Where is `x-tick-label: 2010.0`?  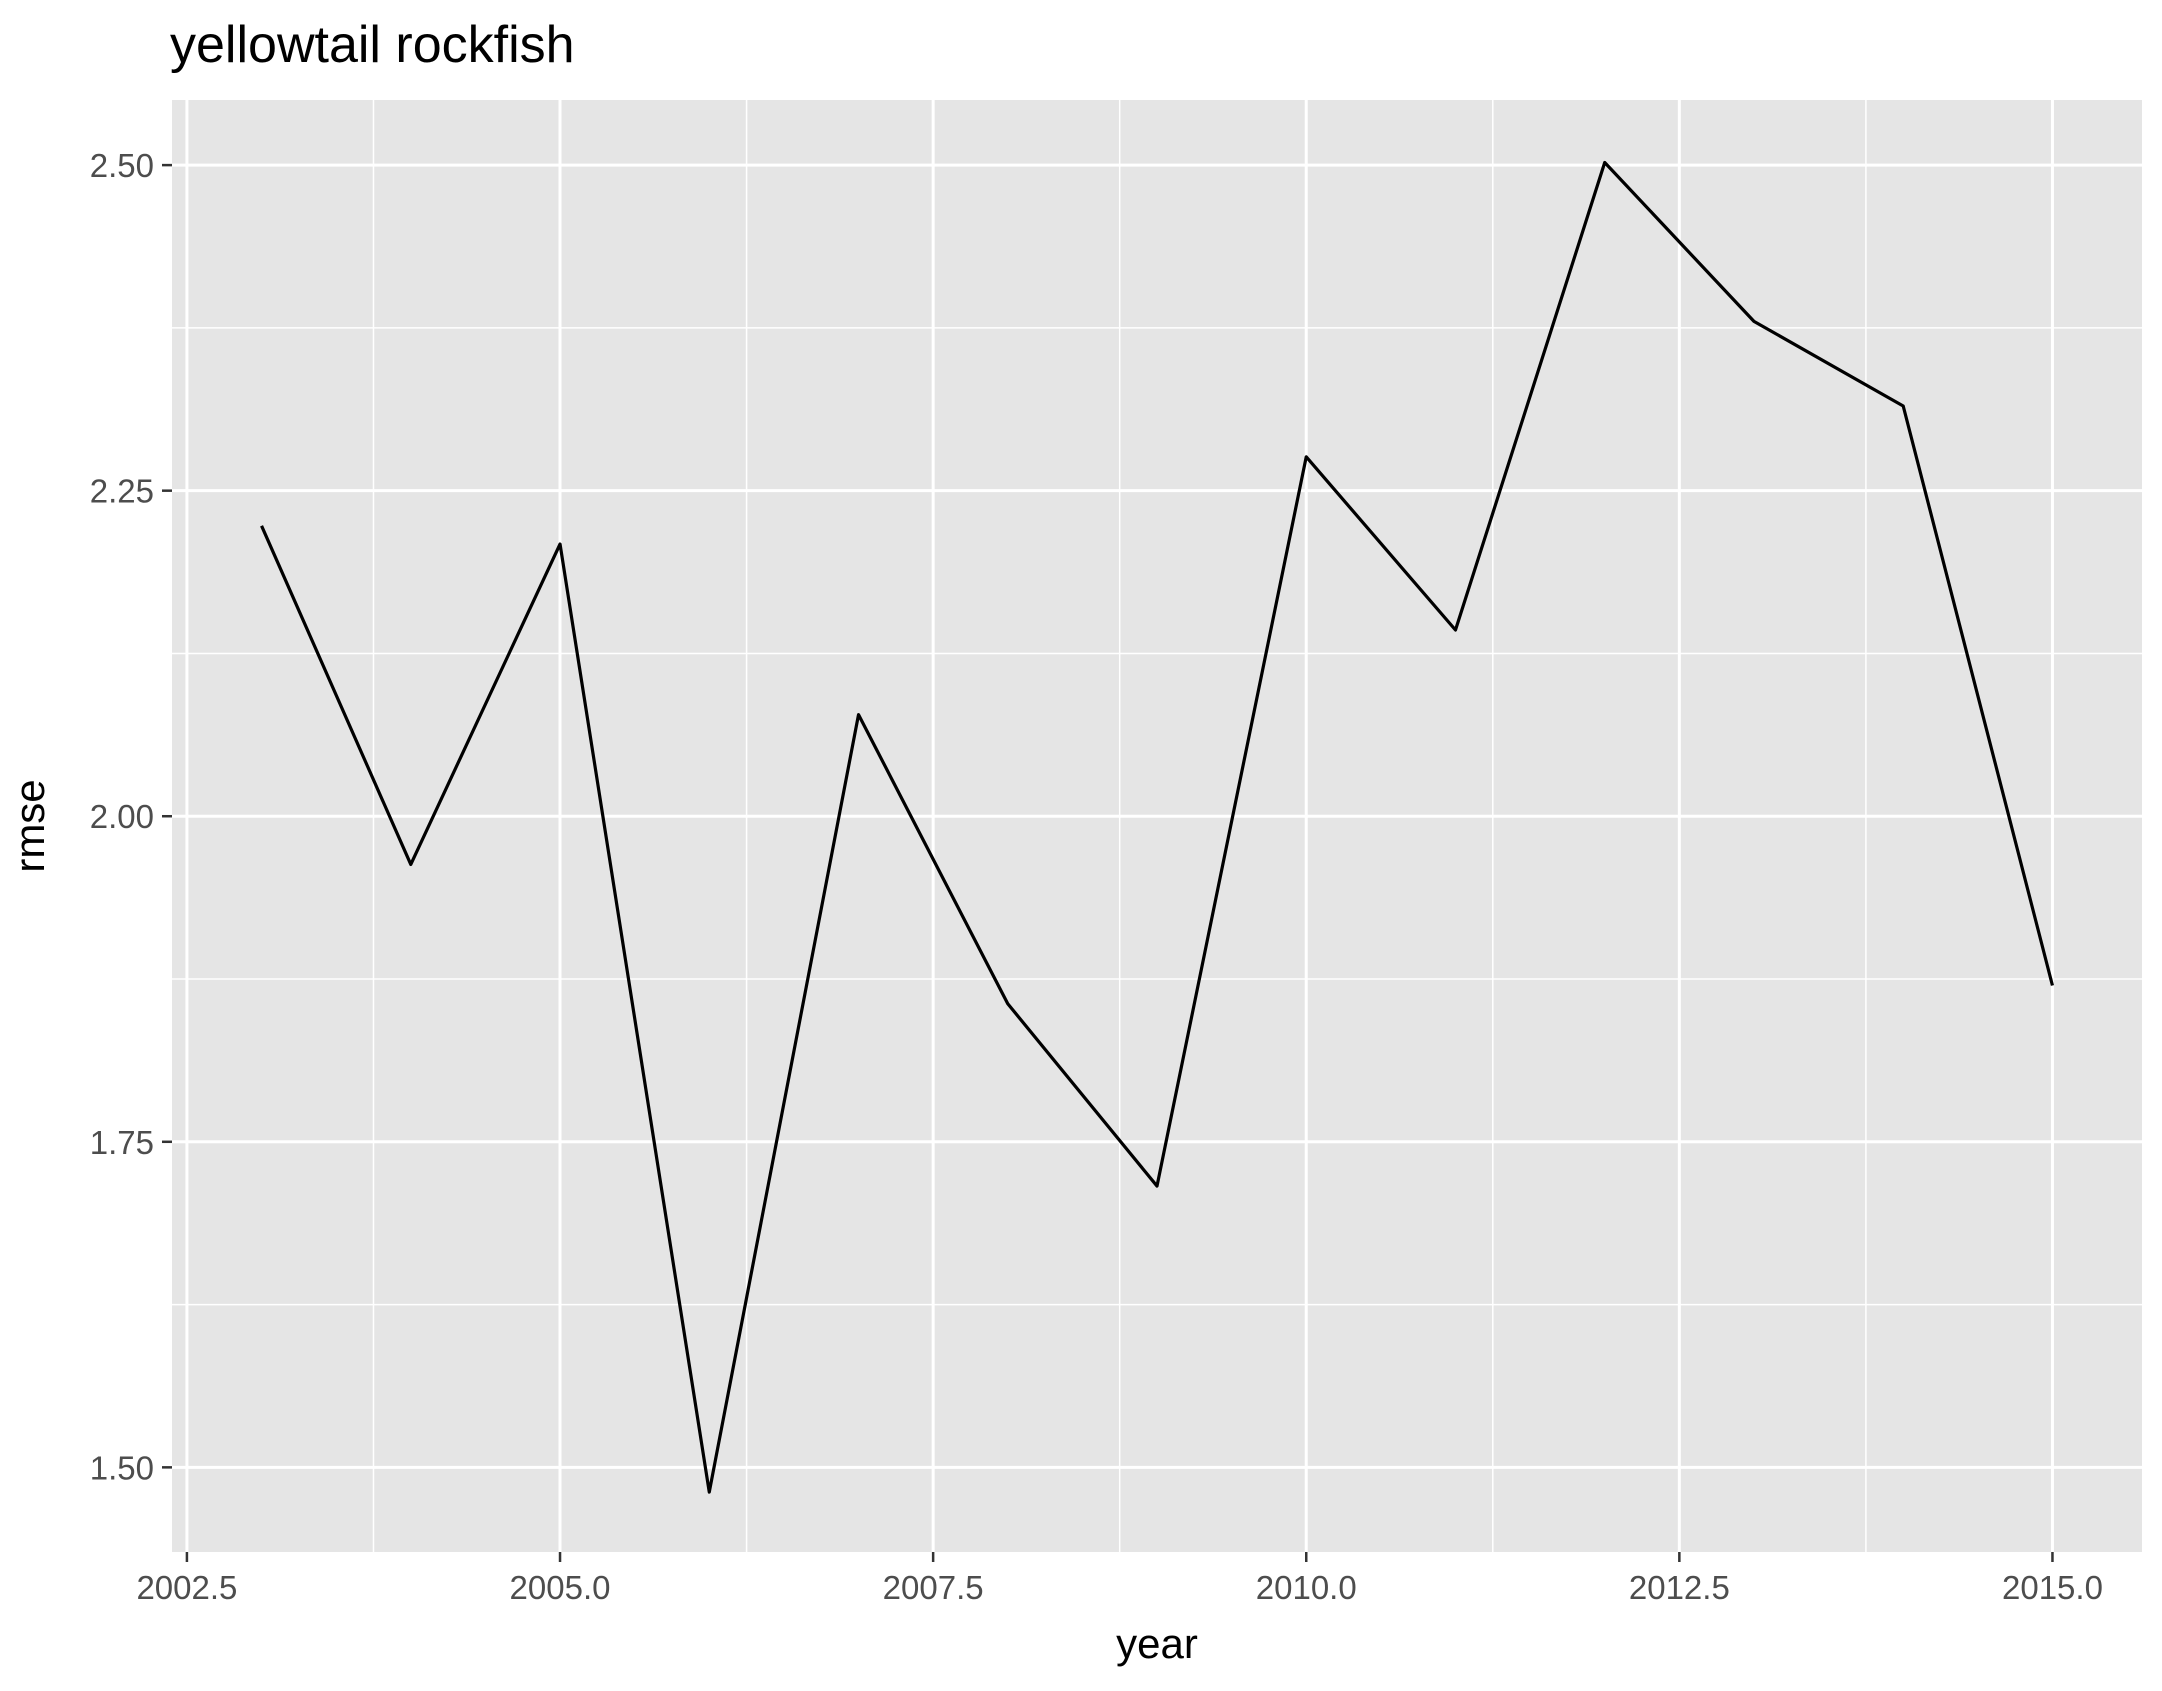
x-tick-label: 2010.0 is located at coordinates (1306, 1587).